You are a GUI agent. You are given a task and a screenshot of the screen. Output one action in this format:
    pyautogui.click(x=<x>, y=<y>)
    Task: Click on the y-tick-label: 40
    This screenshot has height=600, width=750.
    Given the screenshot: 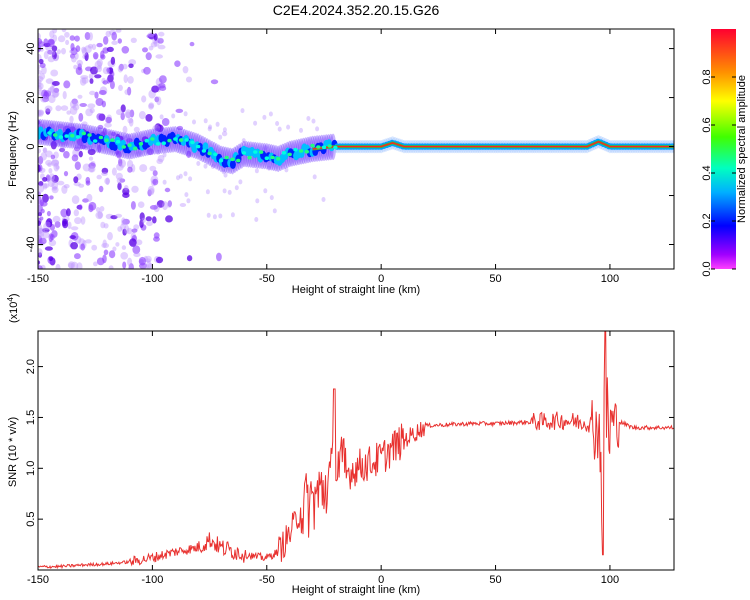 What is the action you would take?
    pyautogui.click(x=31, y=48)
    